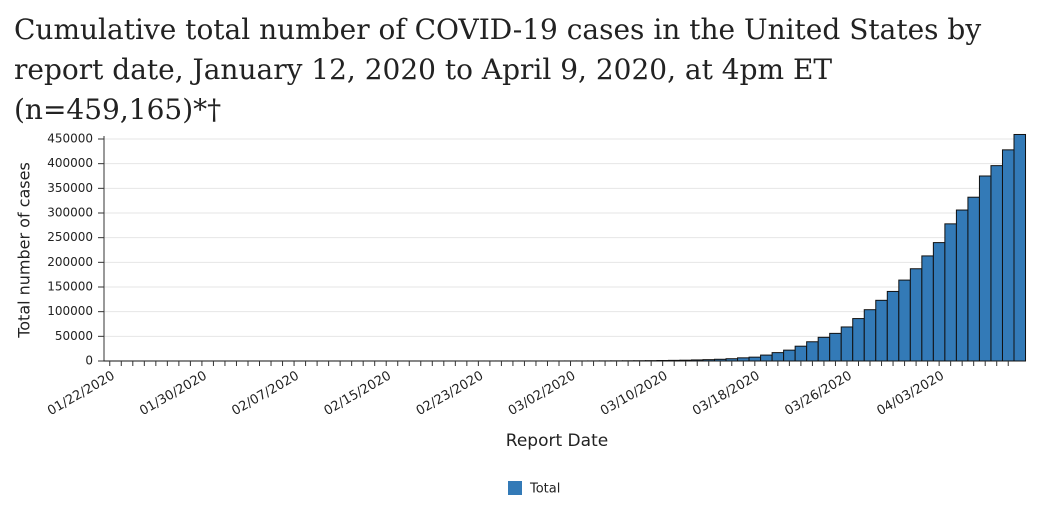  Describe the element at coordinates (910, 394) in the screenshot. I see `x-tick-label: 04/03/2020` at that location.